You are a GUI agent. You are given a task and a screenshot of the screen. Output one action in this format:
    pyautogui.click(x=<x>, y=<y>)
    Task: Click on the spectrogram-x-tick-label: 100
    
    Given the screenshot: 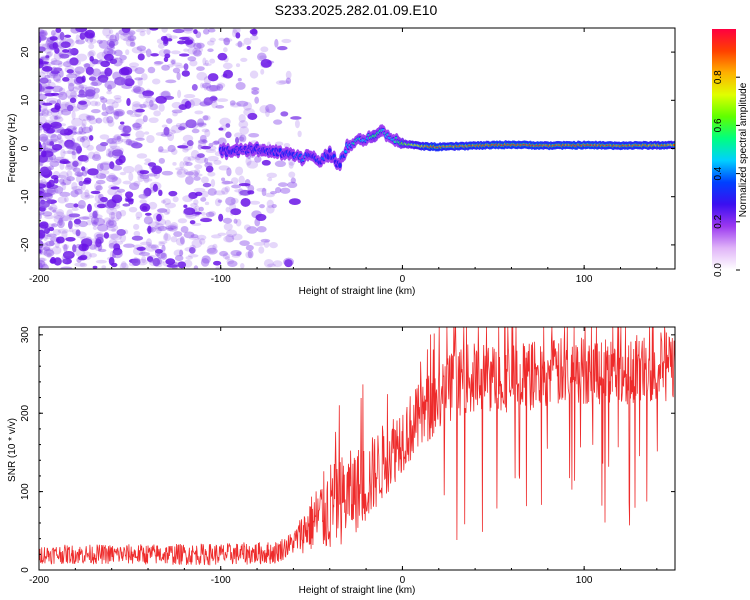 What is the action you would take?
    pyautogui.click(x=584, y=279)
    